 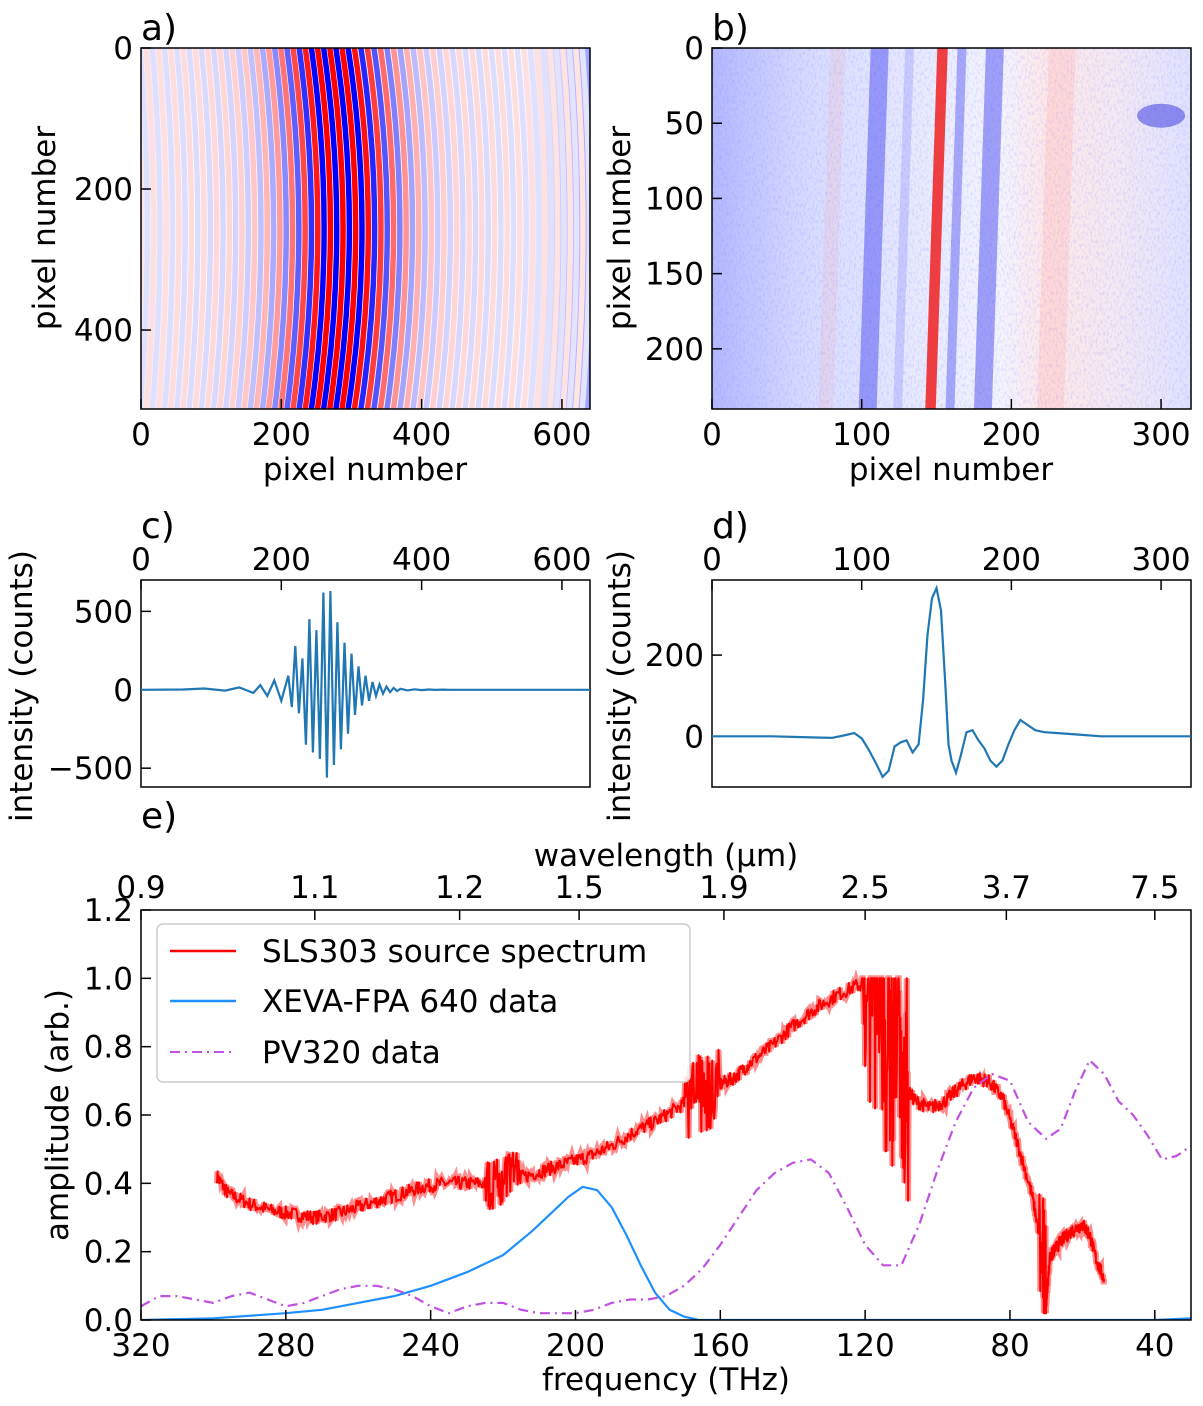 I want to click on y-tick-label: 50, so click(x=684, y=124).